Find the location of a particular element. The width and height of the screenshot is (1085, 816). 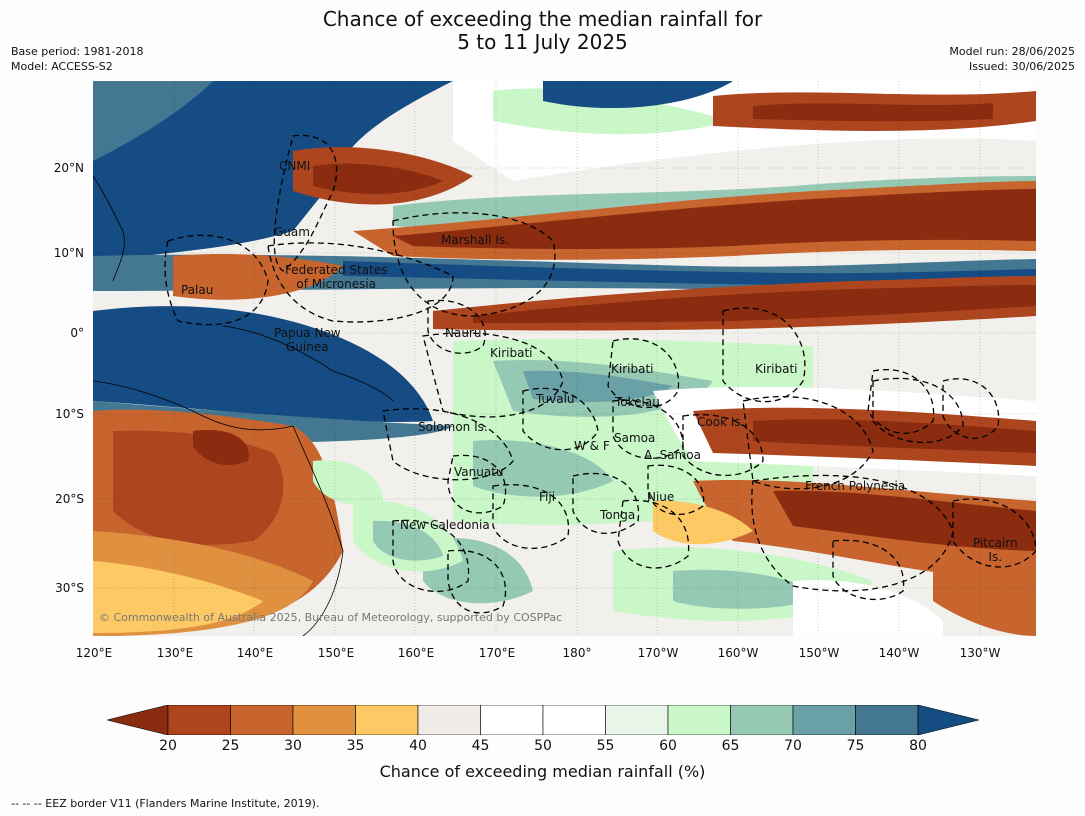

meta-right: Model run: 28/06/2025 Issued: 30/06/2025 is located at coordinates (1012, 59).